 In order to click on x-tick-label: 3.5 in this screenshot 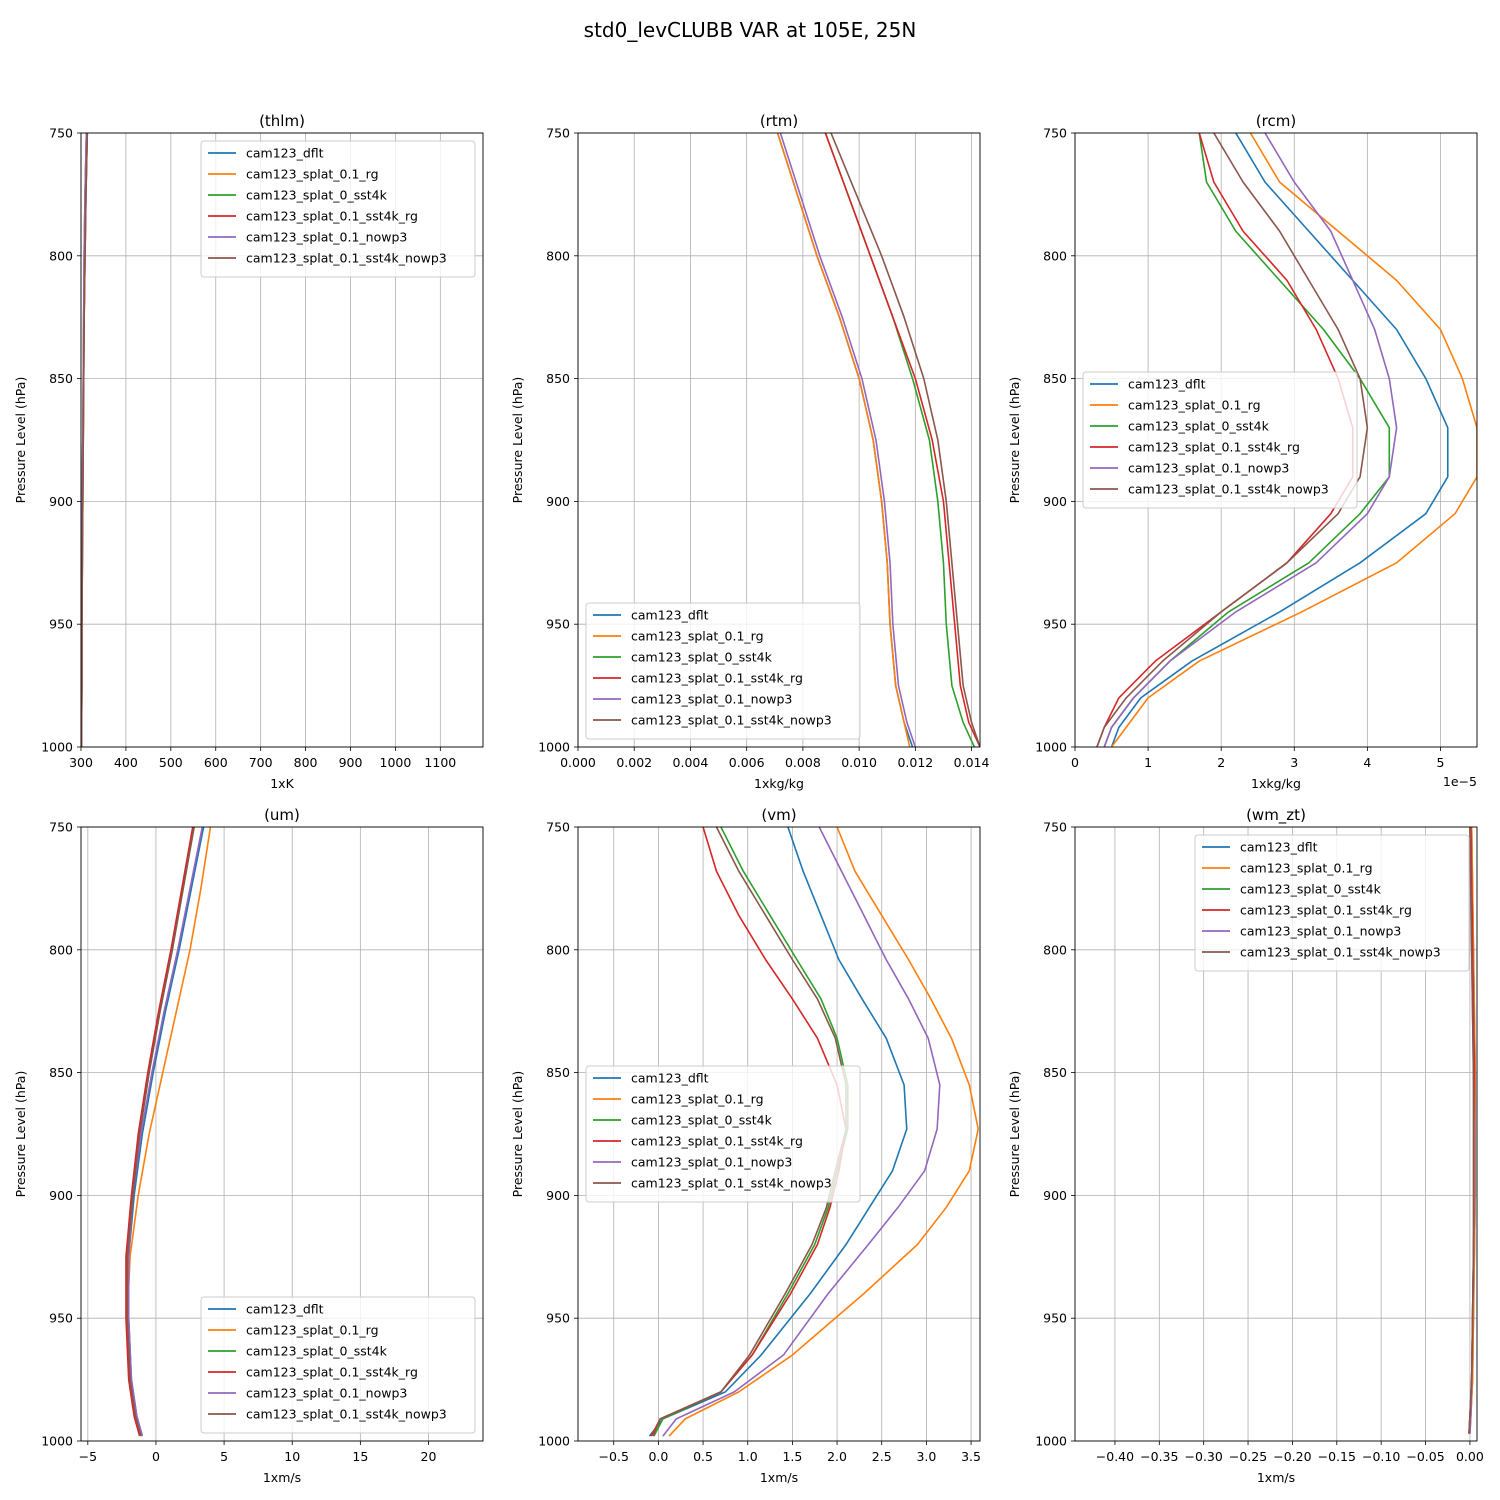, I will do `click(971, 1456)`.